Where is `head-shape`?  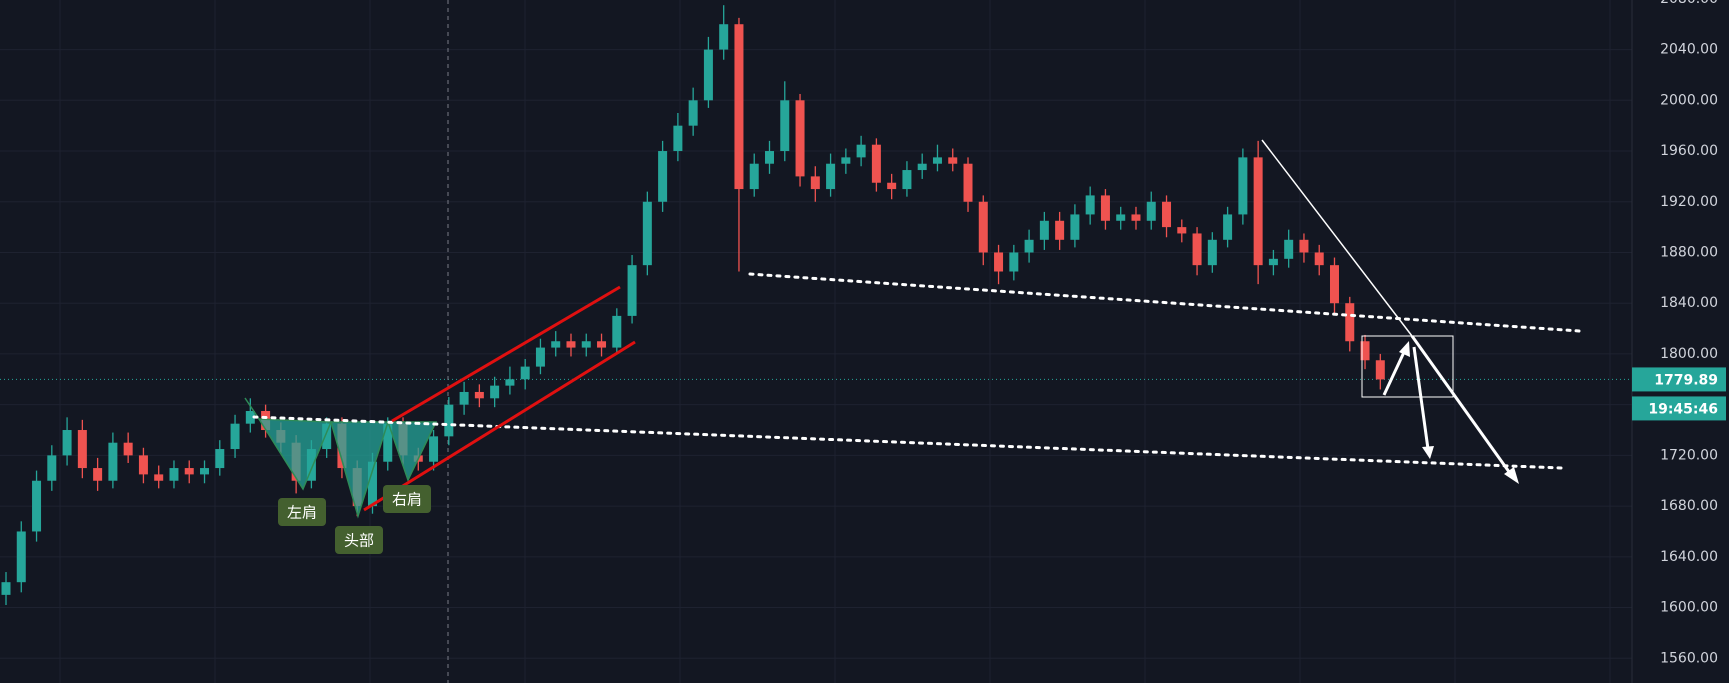
head-shape is located at coordinates (360, 470).